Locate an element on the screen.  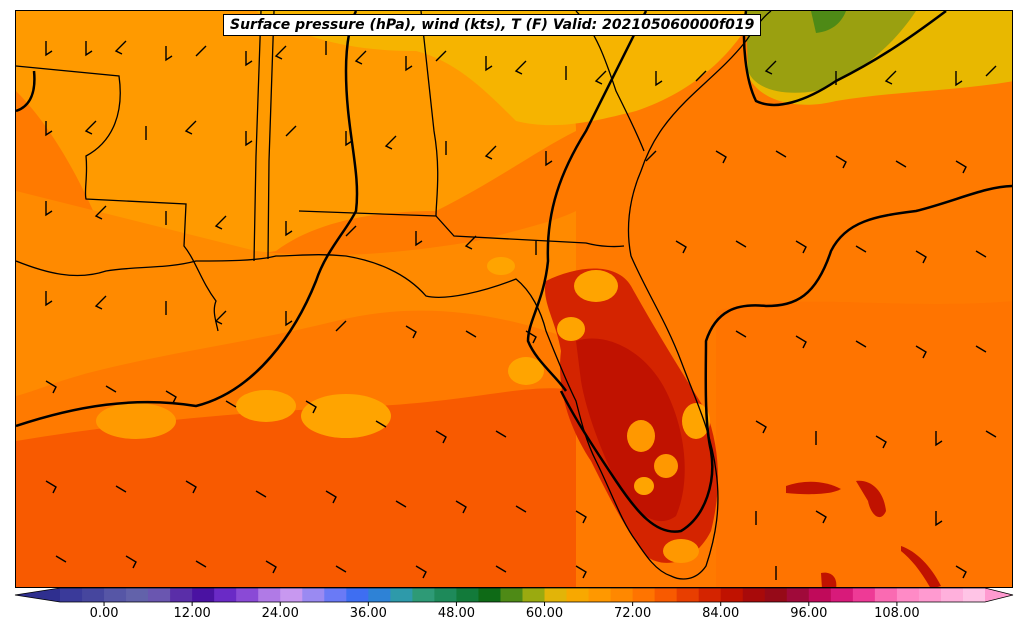
colorbar-tick-label: 24.00 is located at coordinates (280, 613).